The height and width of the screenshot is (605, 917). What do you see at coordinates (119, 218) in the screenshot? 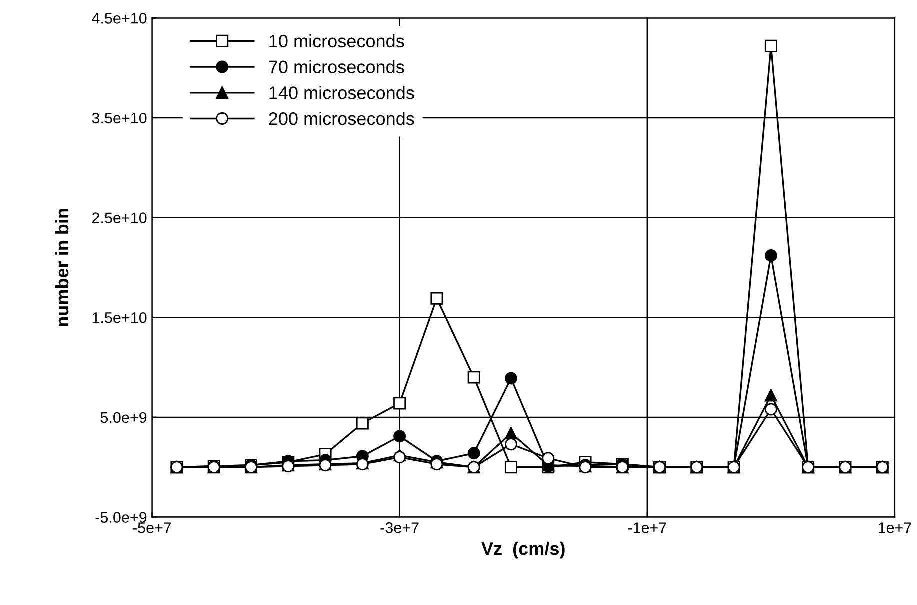
I see `y-tick-label: 2.5e+10` at bounding box center [119, 218].